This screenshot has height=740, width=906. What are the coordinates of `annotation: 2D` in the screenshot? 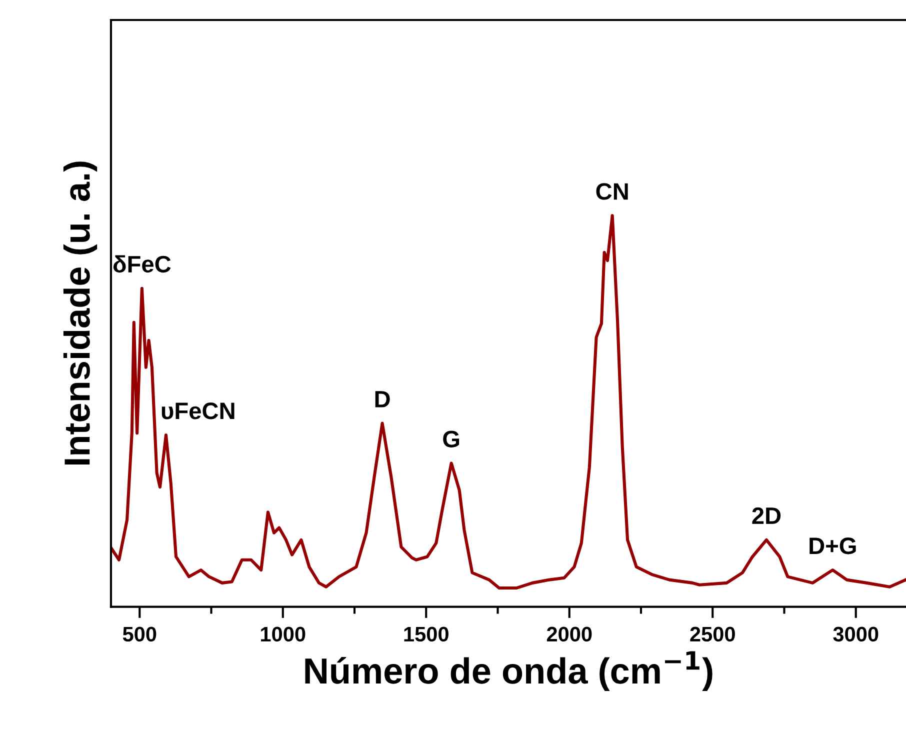 It's located at (766, 515).